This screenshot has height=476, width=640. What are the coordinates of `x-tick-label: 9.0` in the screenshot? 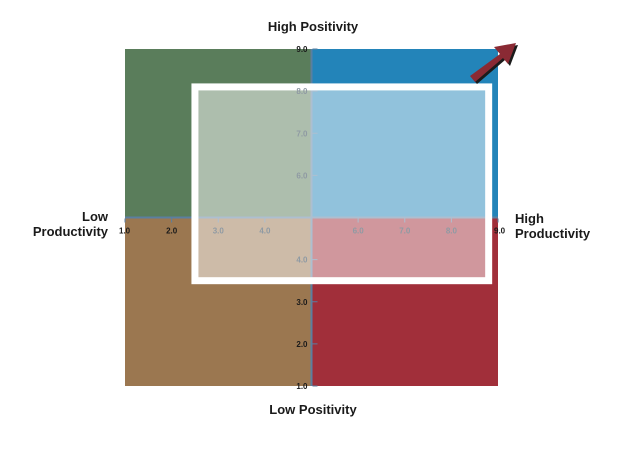 It's located at (500, 231).